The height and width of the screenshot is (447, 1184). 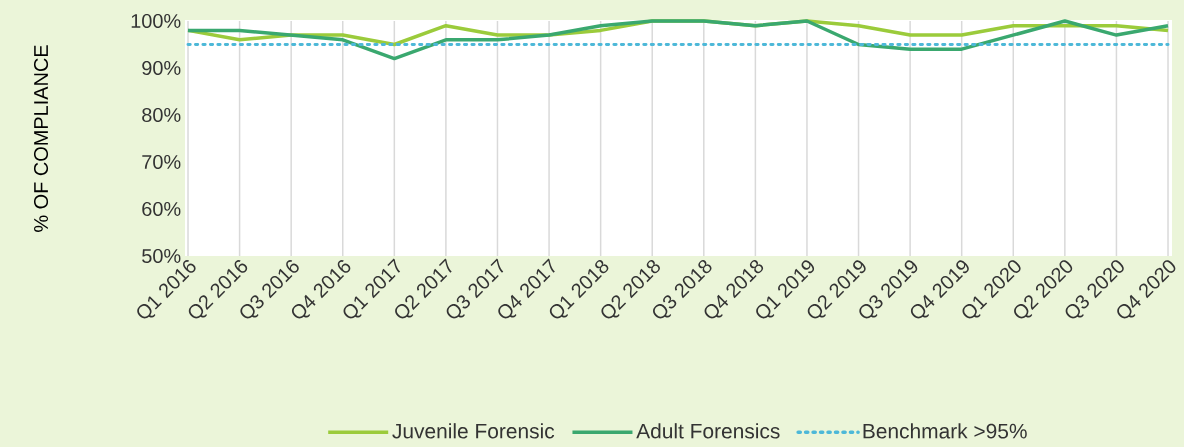 What do you see at coordinates (161, 68) in the screenshot?
I see `y-tick-label: 90%` at bounding box center [161, 68].